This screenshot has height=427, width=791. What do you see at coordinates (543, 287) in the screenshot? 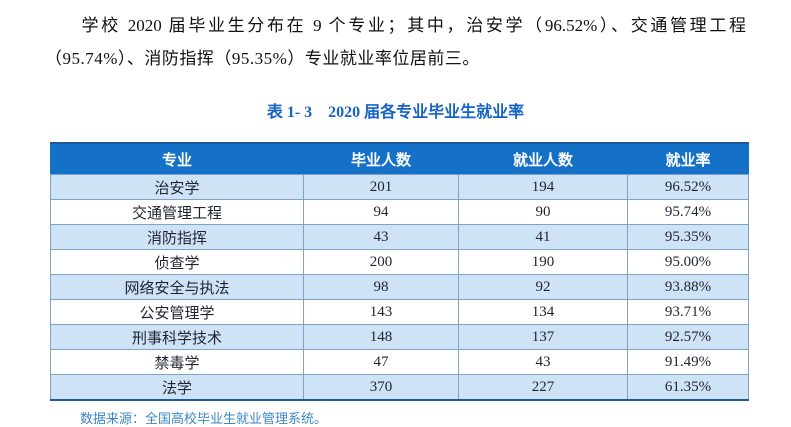
I see `cell-employed: 92` at bounding box center [543, 287].